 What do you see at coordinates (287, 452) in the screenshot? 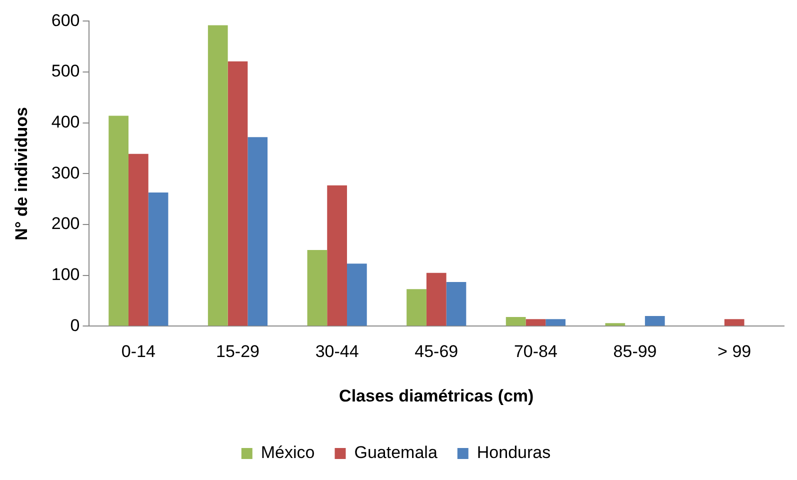
I see `legend-label: México` at bounding box center [287, 452].